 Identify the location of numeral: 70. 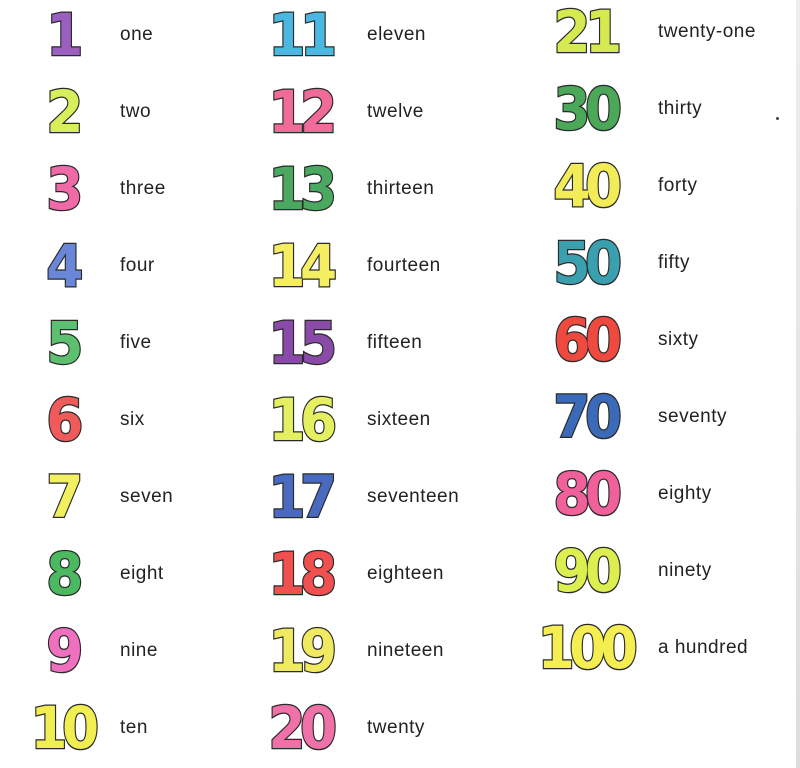
(587, 417).